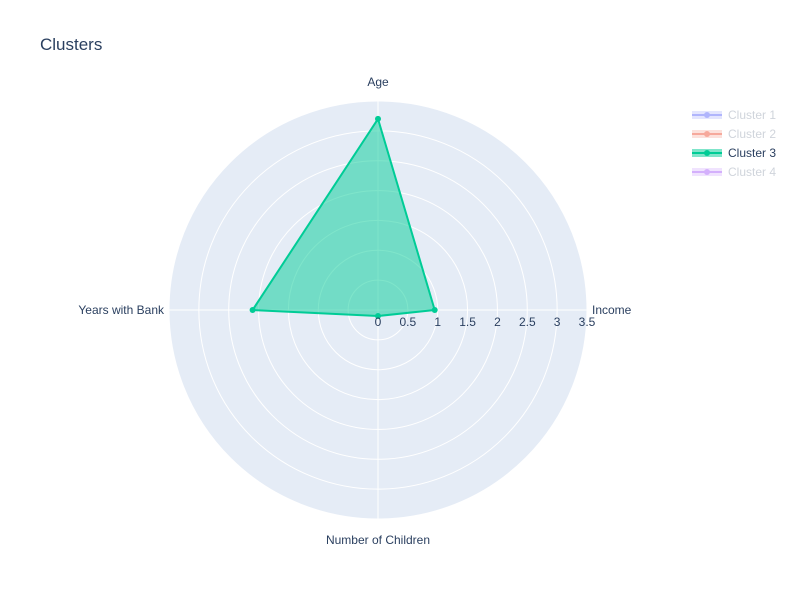 The height and width of the screenshot is (600, 800). I want to click on legend-item: Cluster 2, so click(734, 134).